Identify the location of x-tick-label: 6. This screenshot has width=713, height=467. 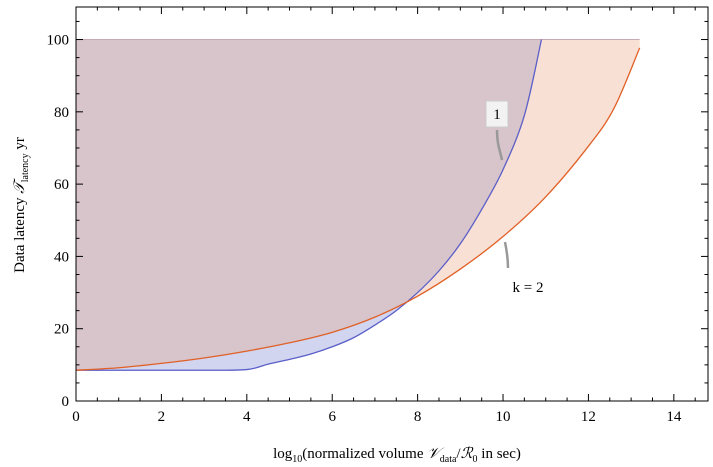
(332, 417).